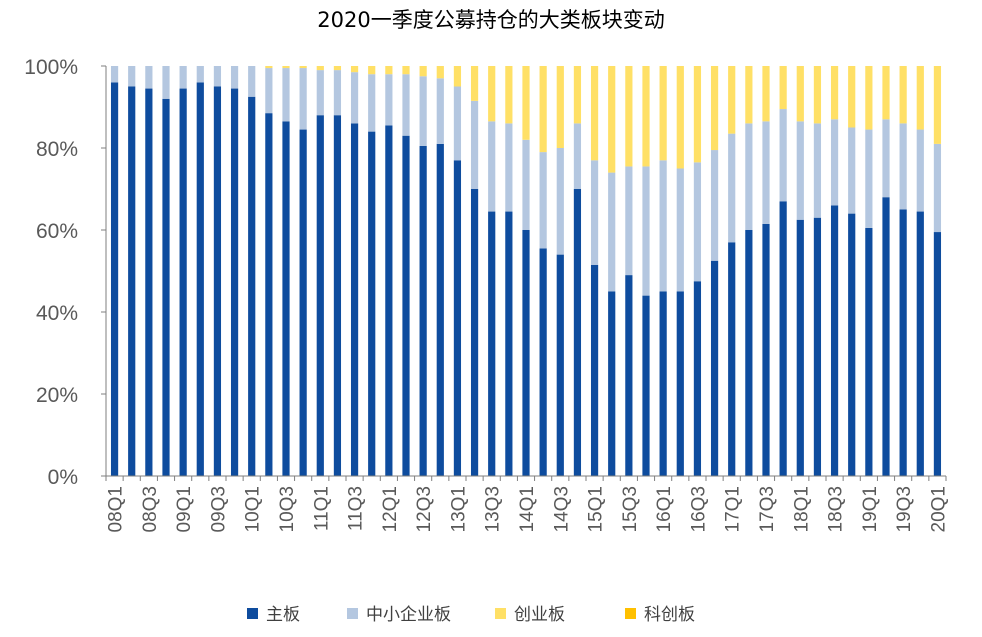 Image resolution: width=982 pixels, height=637 pixels. I want to click on bar-segment-s0-12Q3, so click(423, 310).